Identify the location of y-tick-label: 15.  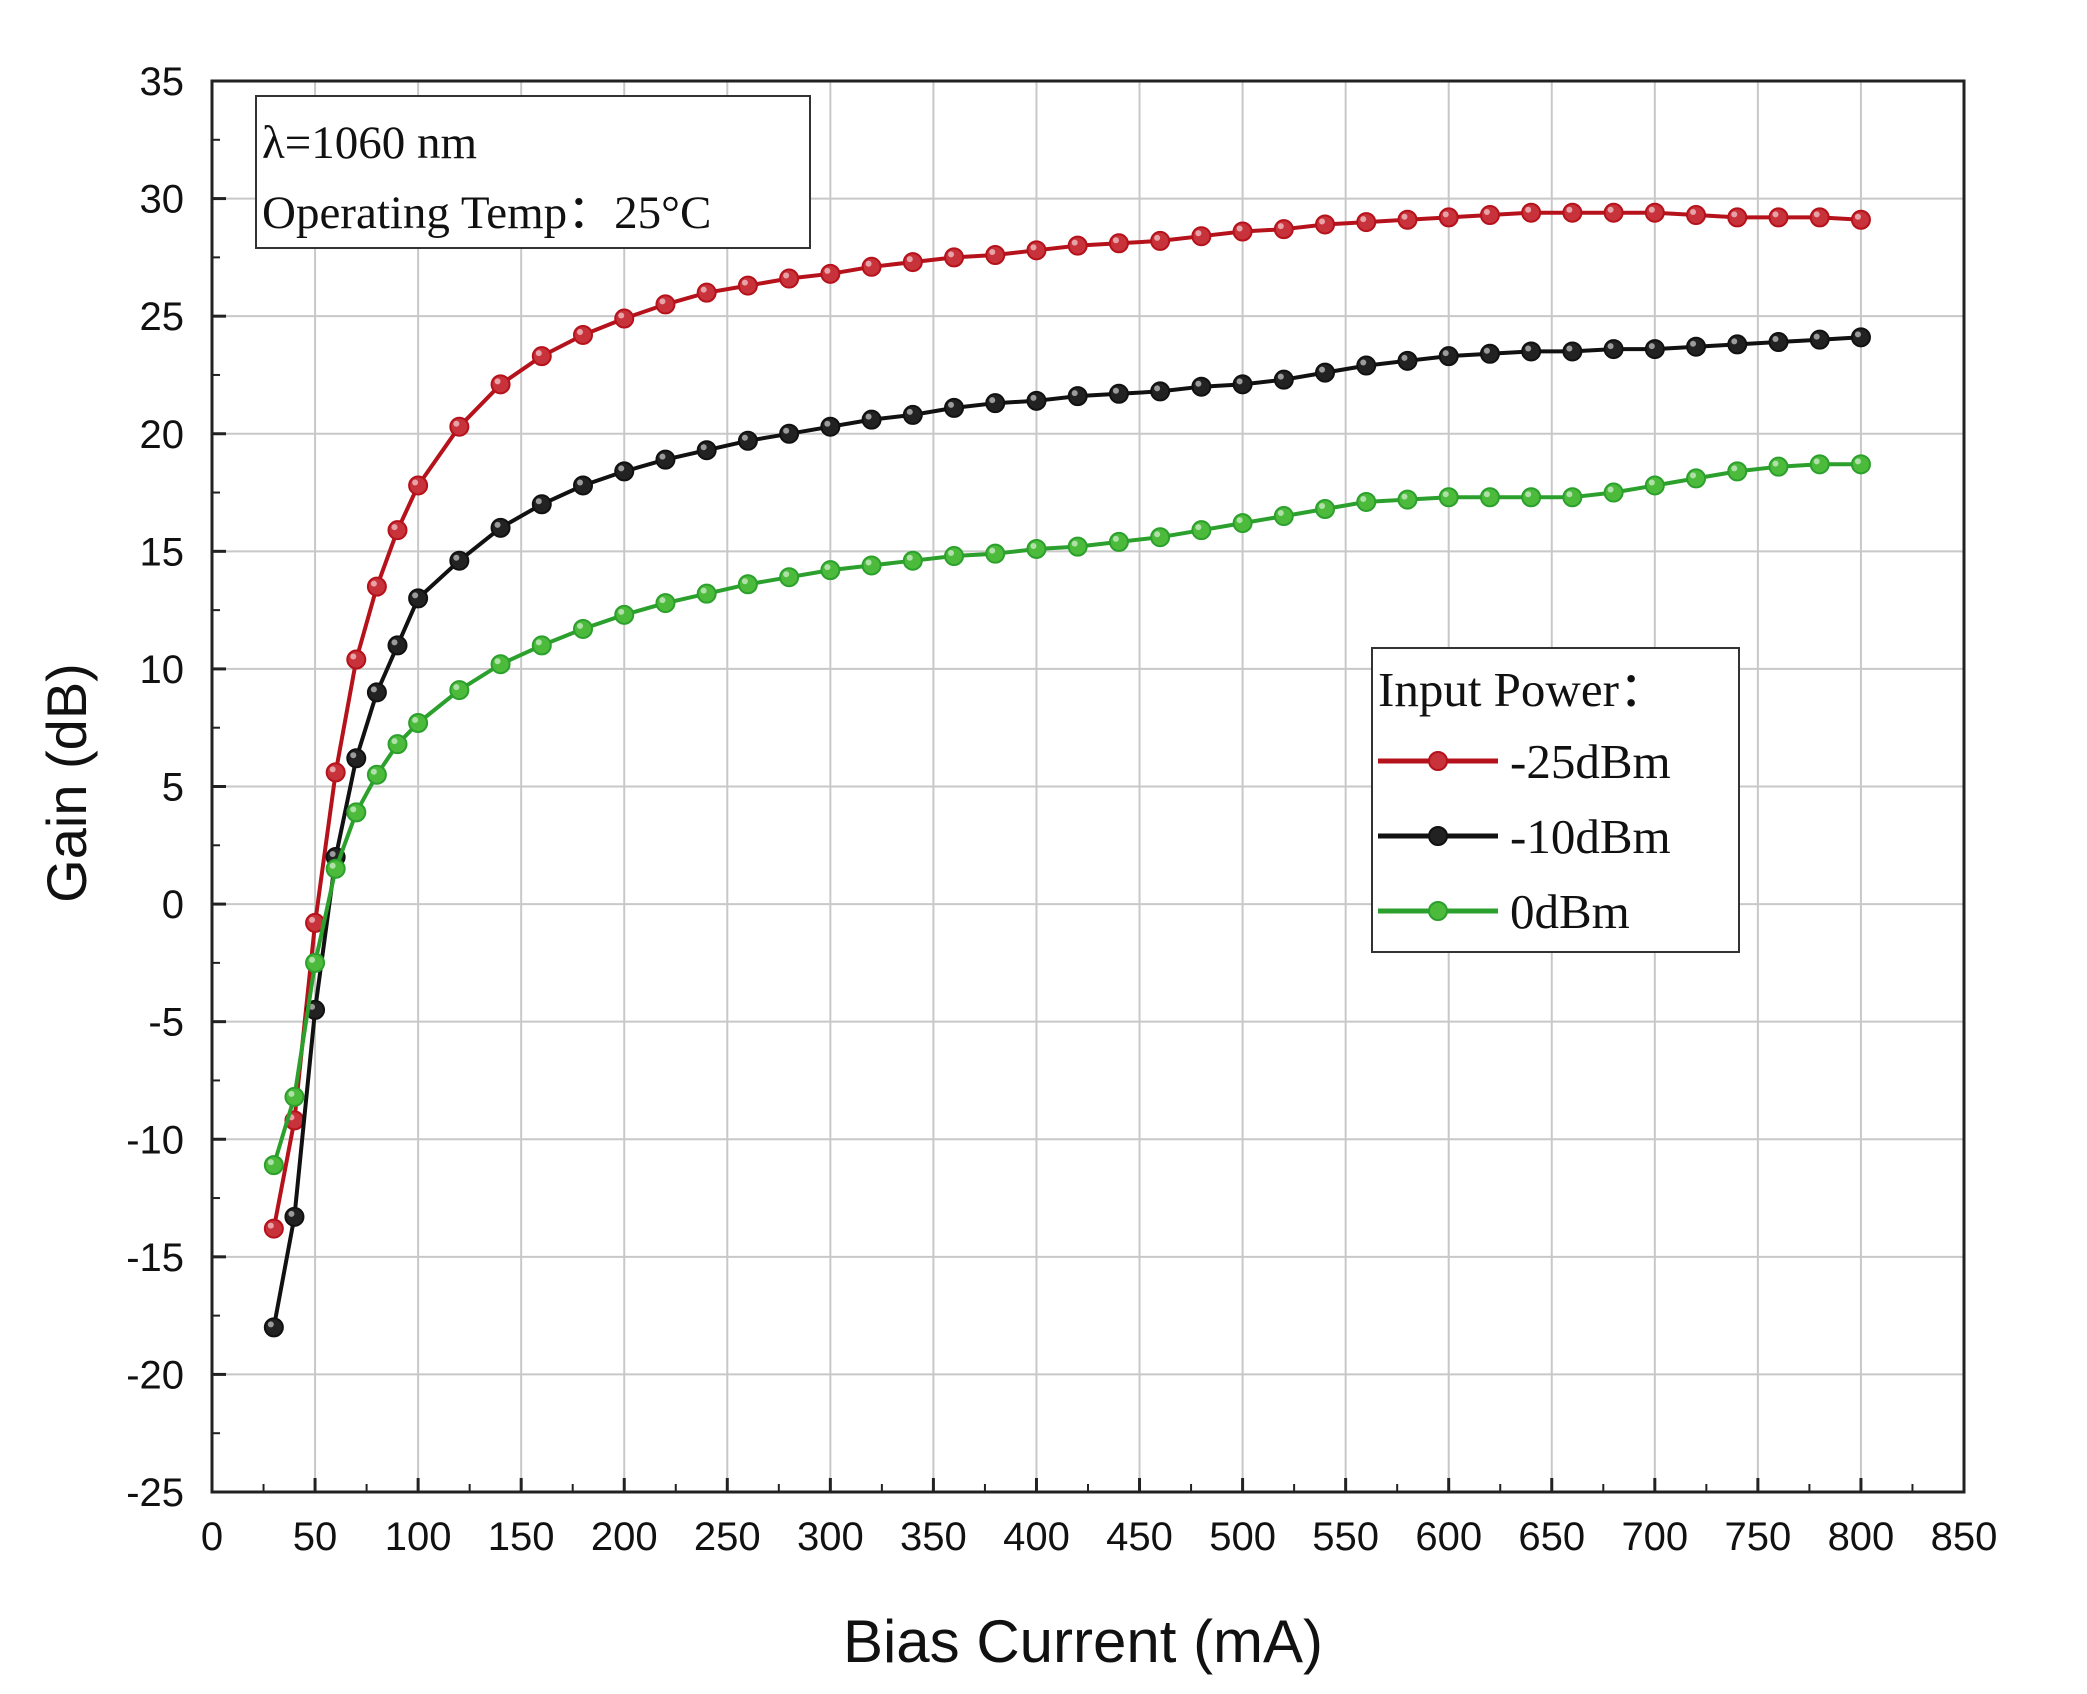
(162, 552).